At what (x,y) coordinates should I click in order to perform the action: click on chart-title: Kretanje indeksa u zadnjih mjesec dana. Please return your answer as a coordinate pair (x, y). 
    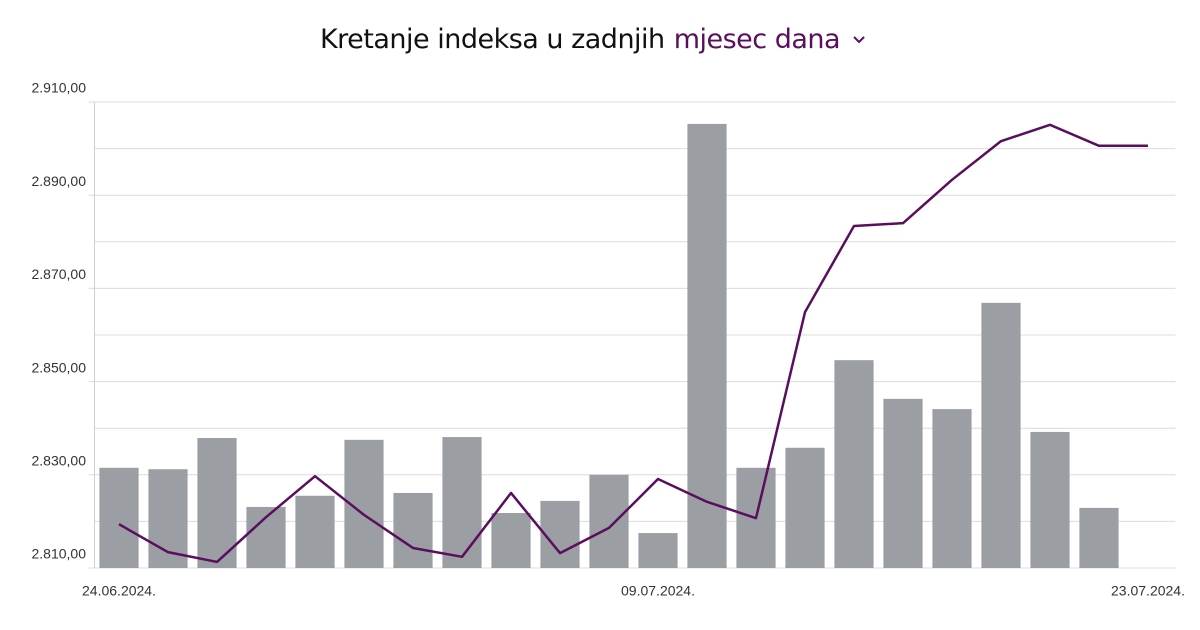
    Looking at the image, I should click on (580, 39).